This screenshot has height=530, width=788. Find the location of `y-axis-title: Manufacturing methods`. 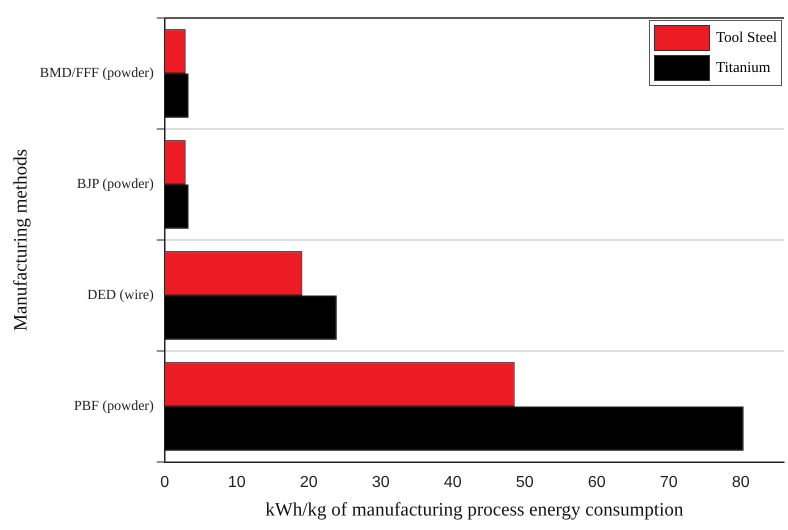

y-axis-title: Manufacturing methods is located at coordinates (21, 240).